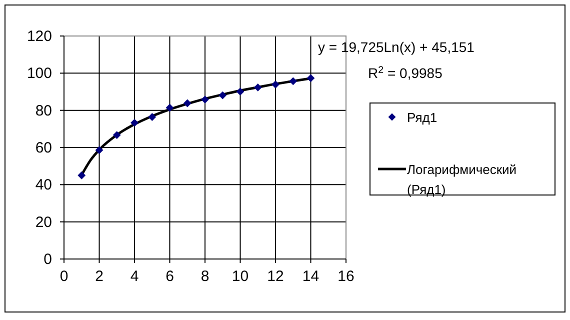 This screenshot has width=570, height=320. Describe the element at coordinates (311, 276) in the screenshot. I see `x-tick-label: 14` at that location.